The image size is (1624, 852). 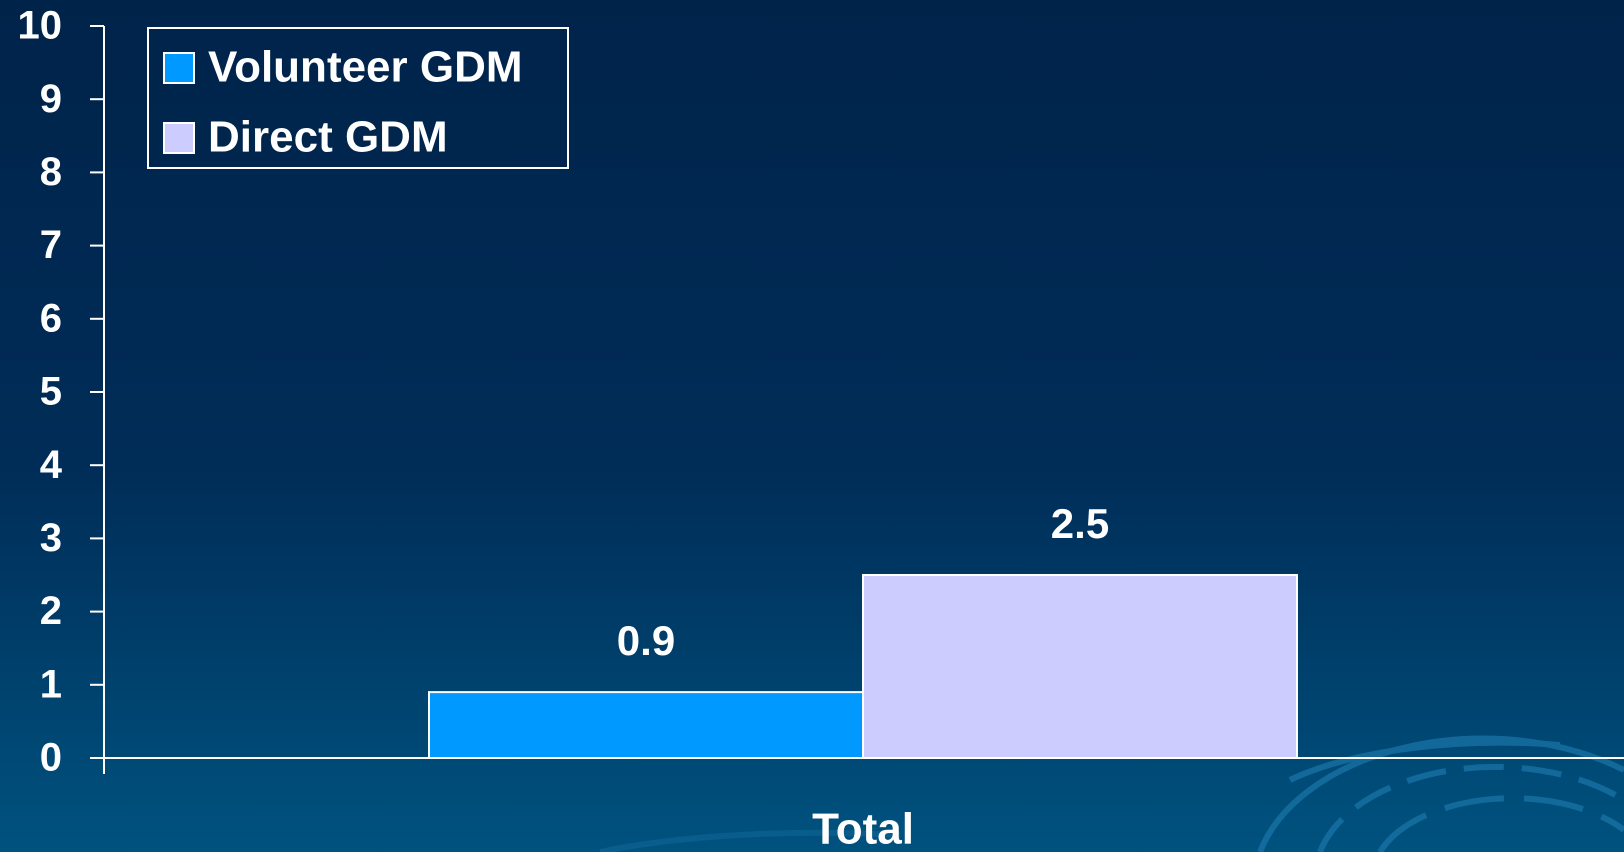 I want to click on x-tick-label: Total, so click(x=863, y=828).